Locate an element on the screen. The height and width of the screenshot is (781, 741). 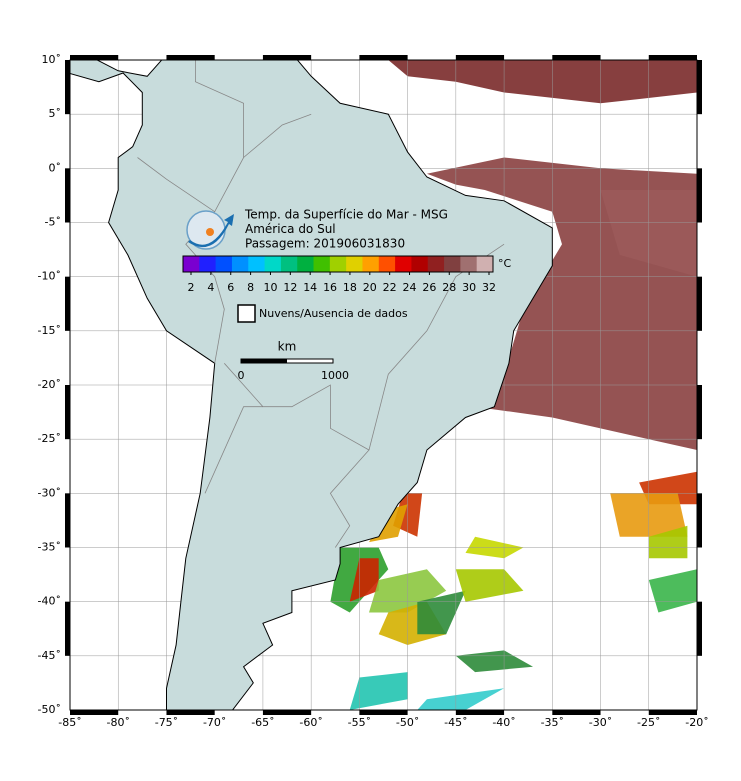
logo-arrow is located at coordinates (211, 231).